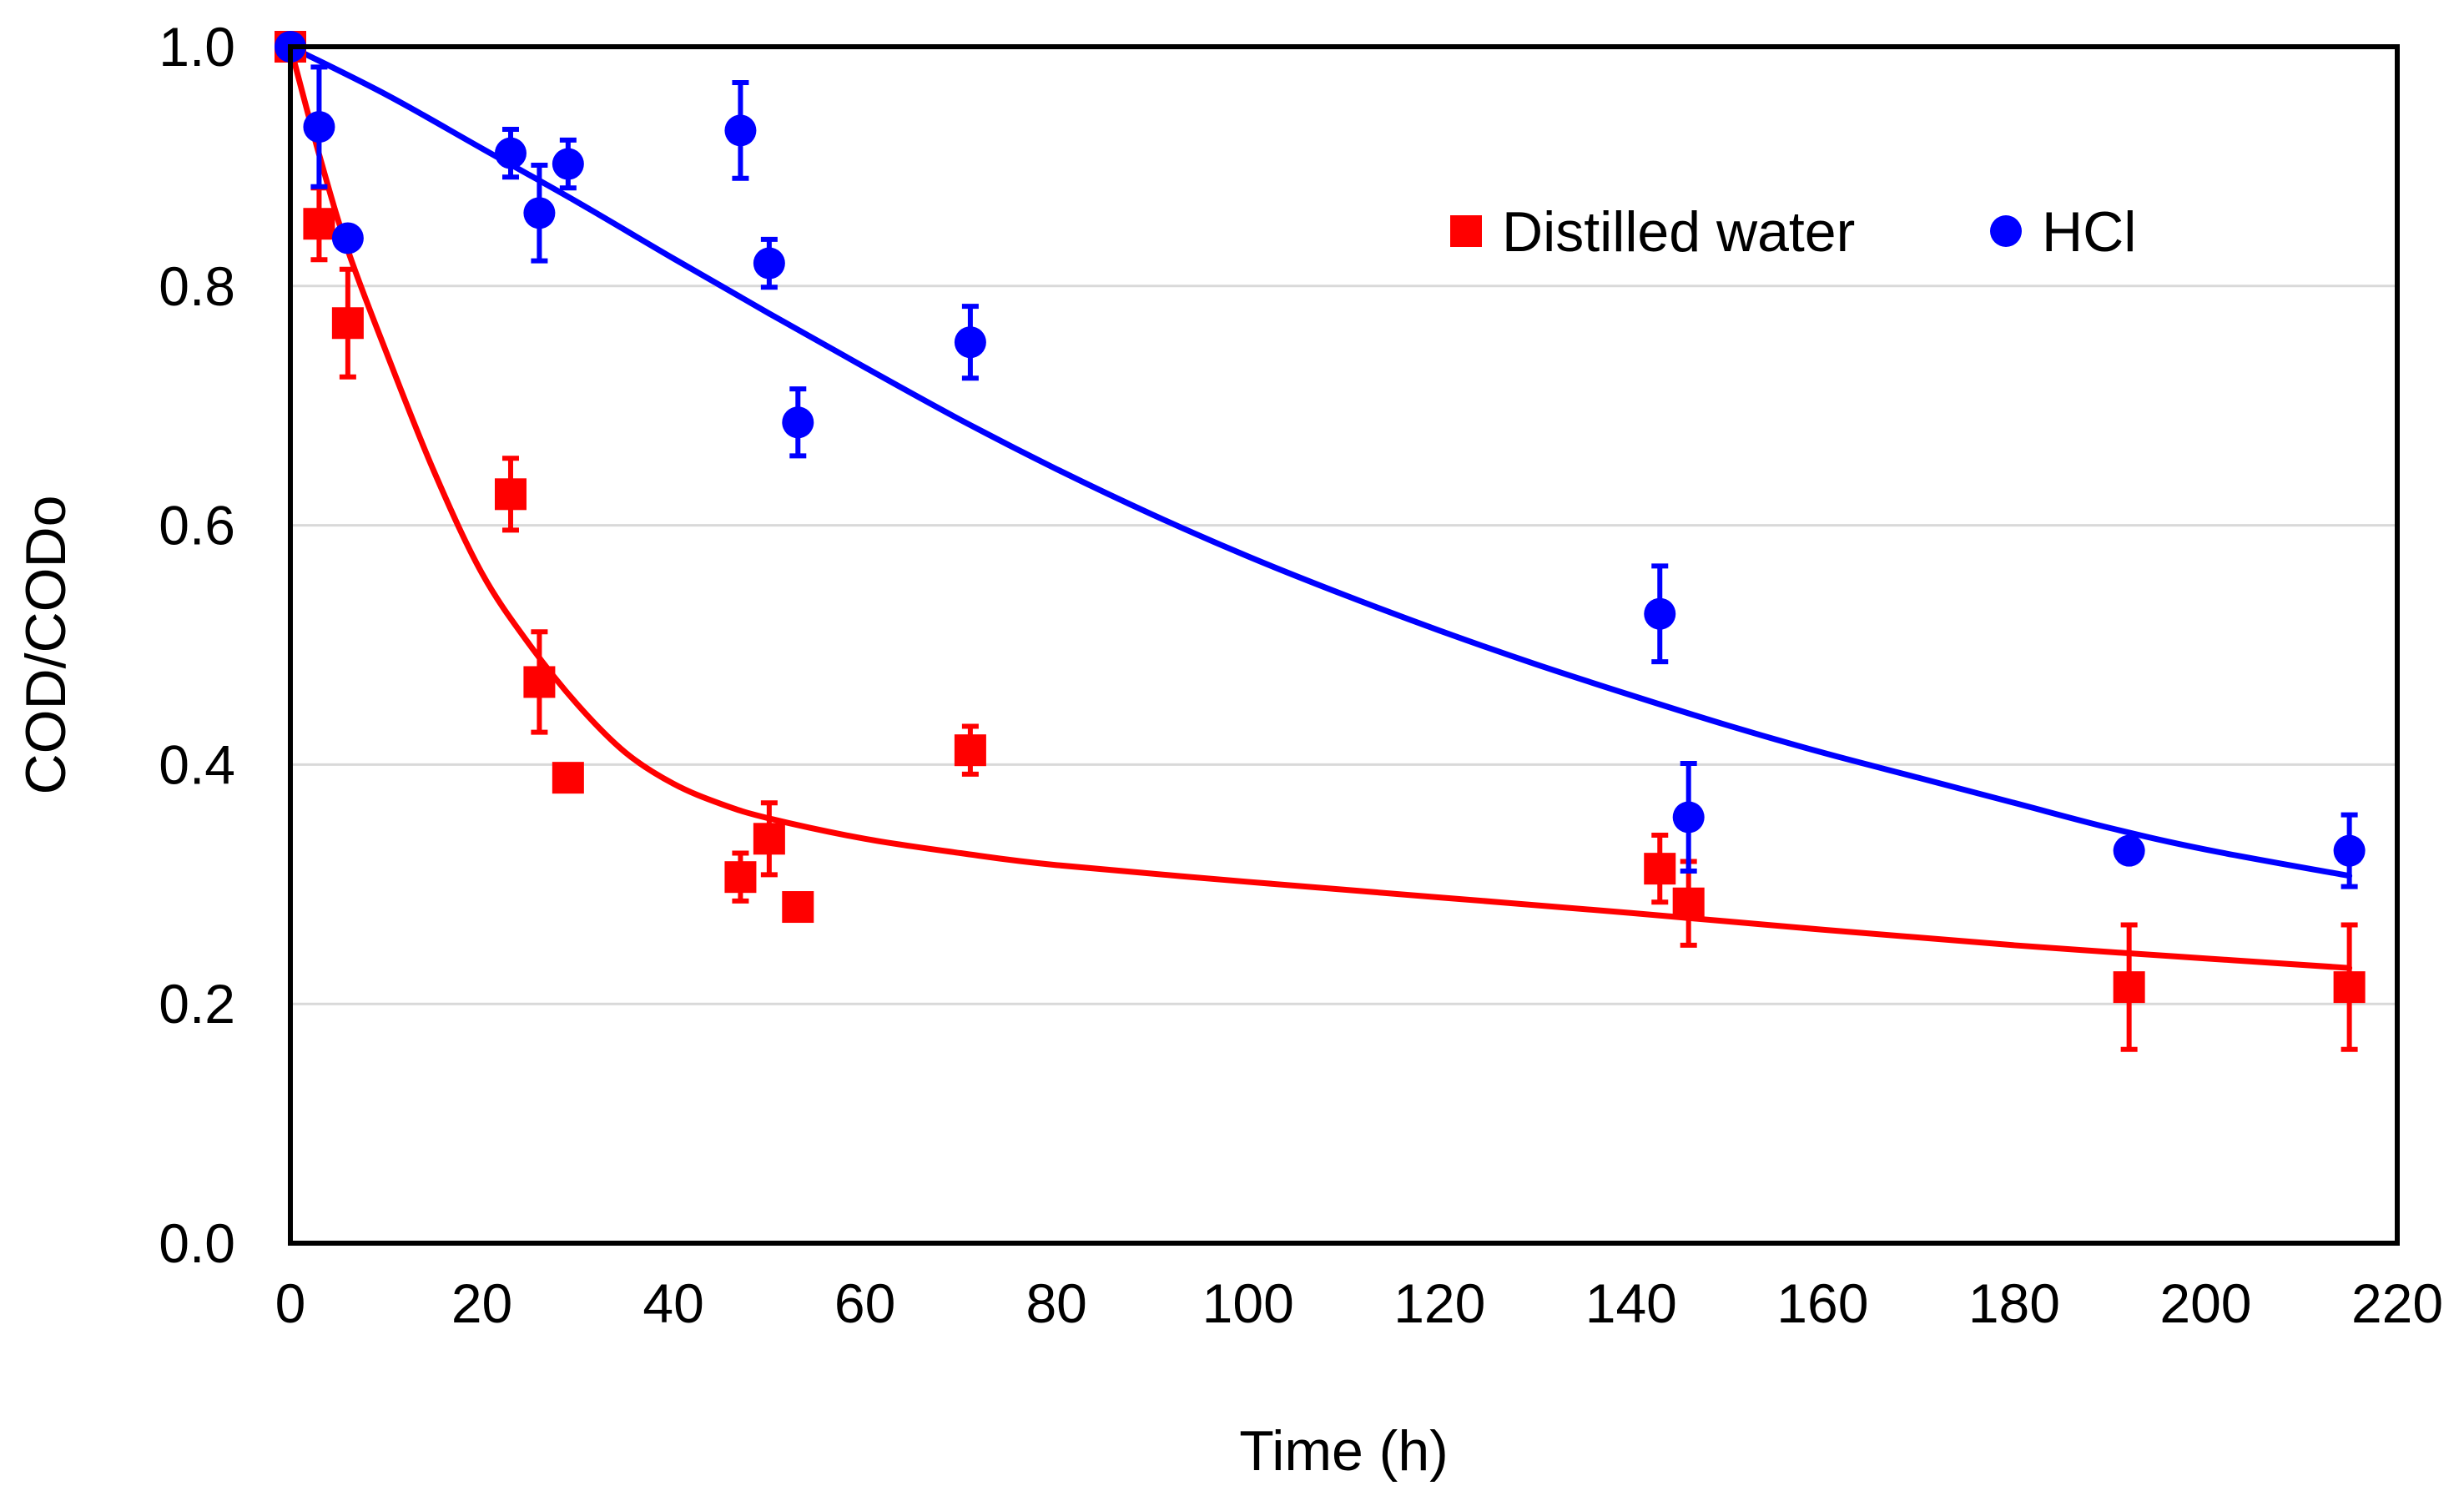  I want to click on y-tick-label: 0.4, so click(197, 764).